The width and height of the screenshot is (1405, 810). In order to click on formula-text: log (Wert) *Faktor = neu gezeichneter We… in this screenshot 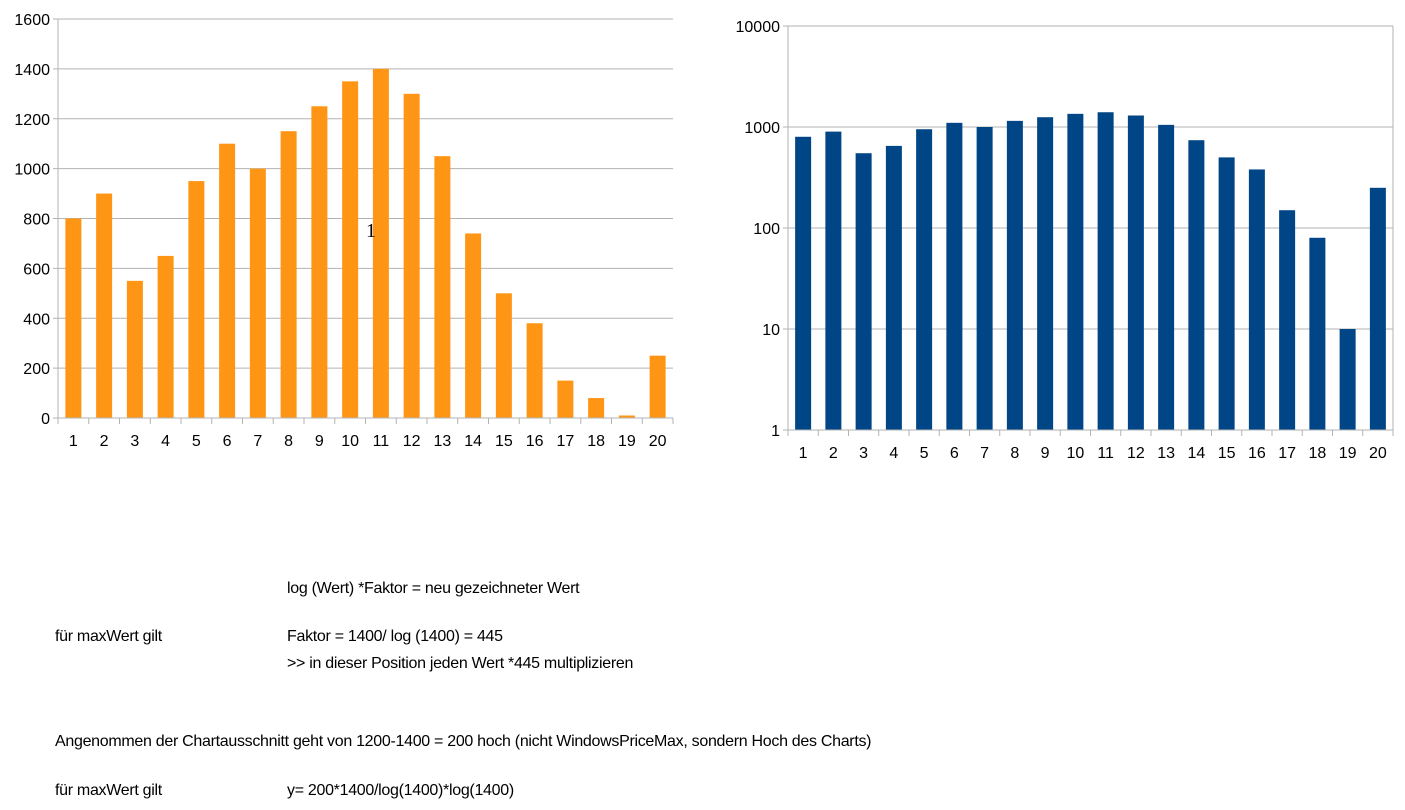, I will do `click(433, 588)`.